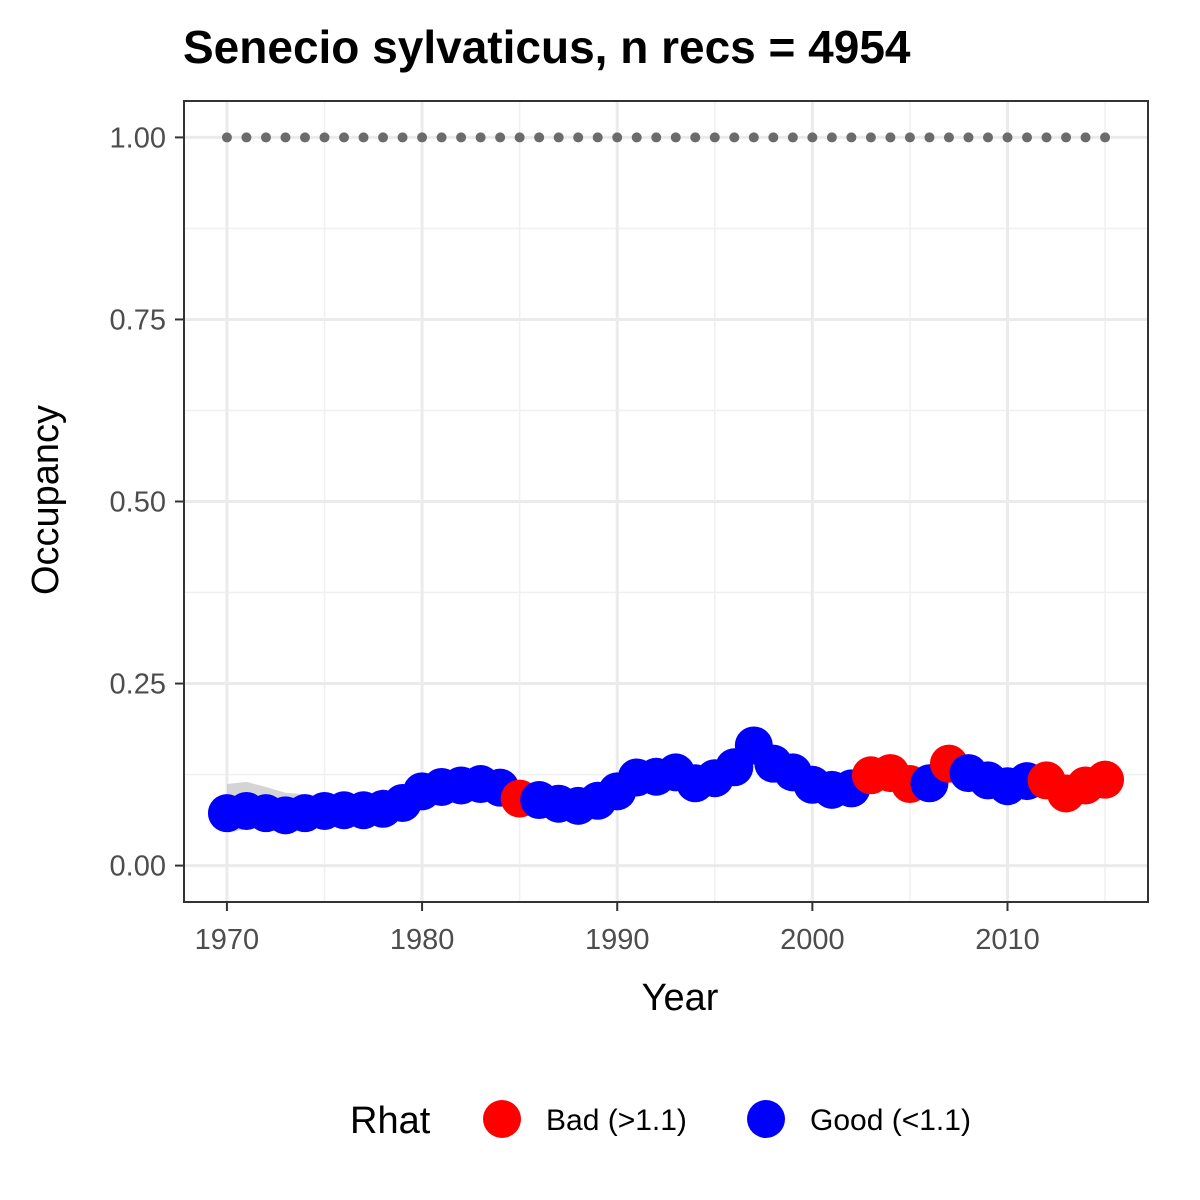 The image size is (1200, 1200). What do you see at coordinates (680, 998) in the screenshot?
I see `x-axis-title: Year` at bounding box center [680, 998].